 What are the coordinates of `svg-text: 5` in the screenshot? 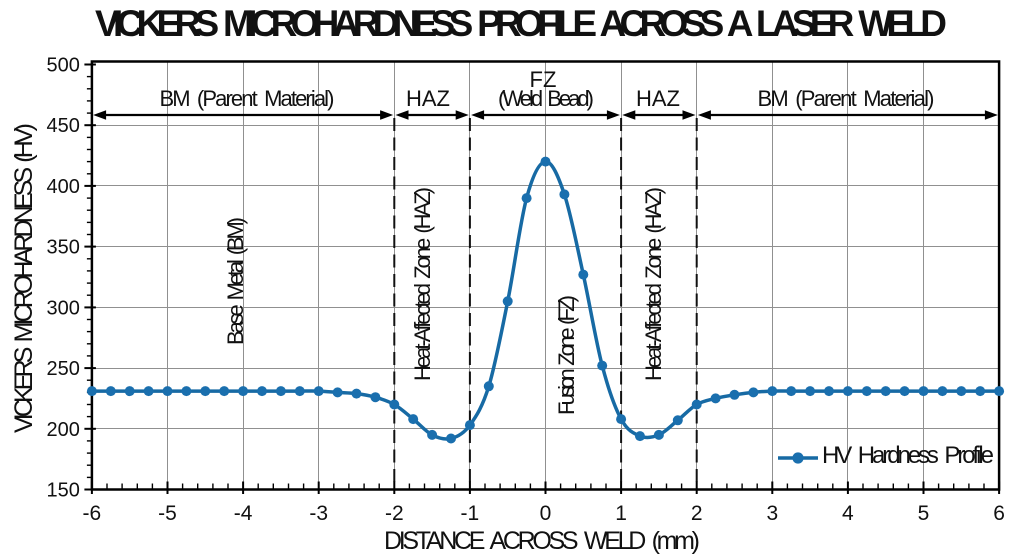 It's located at (924, 513).